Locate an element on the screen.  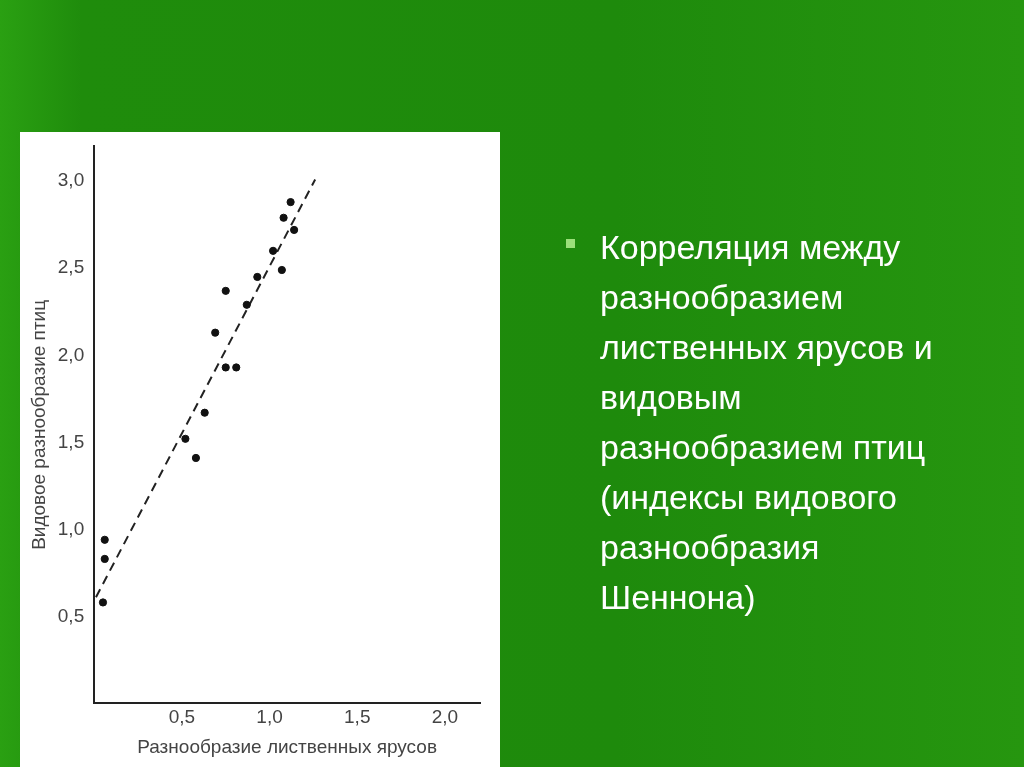
x-axis-title: Разнообразие лиственных ярусов is located at coordinates (287, 746).